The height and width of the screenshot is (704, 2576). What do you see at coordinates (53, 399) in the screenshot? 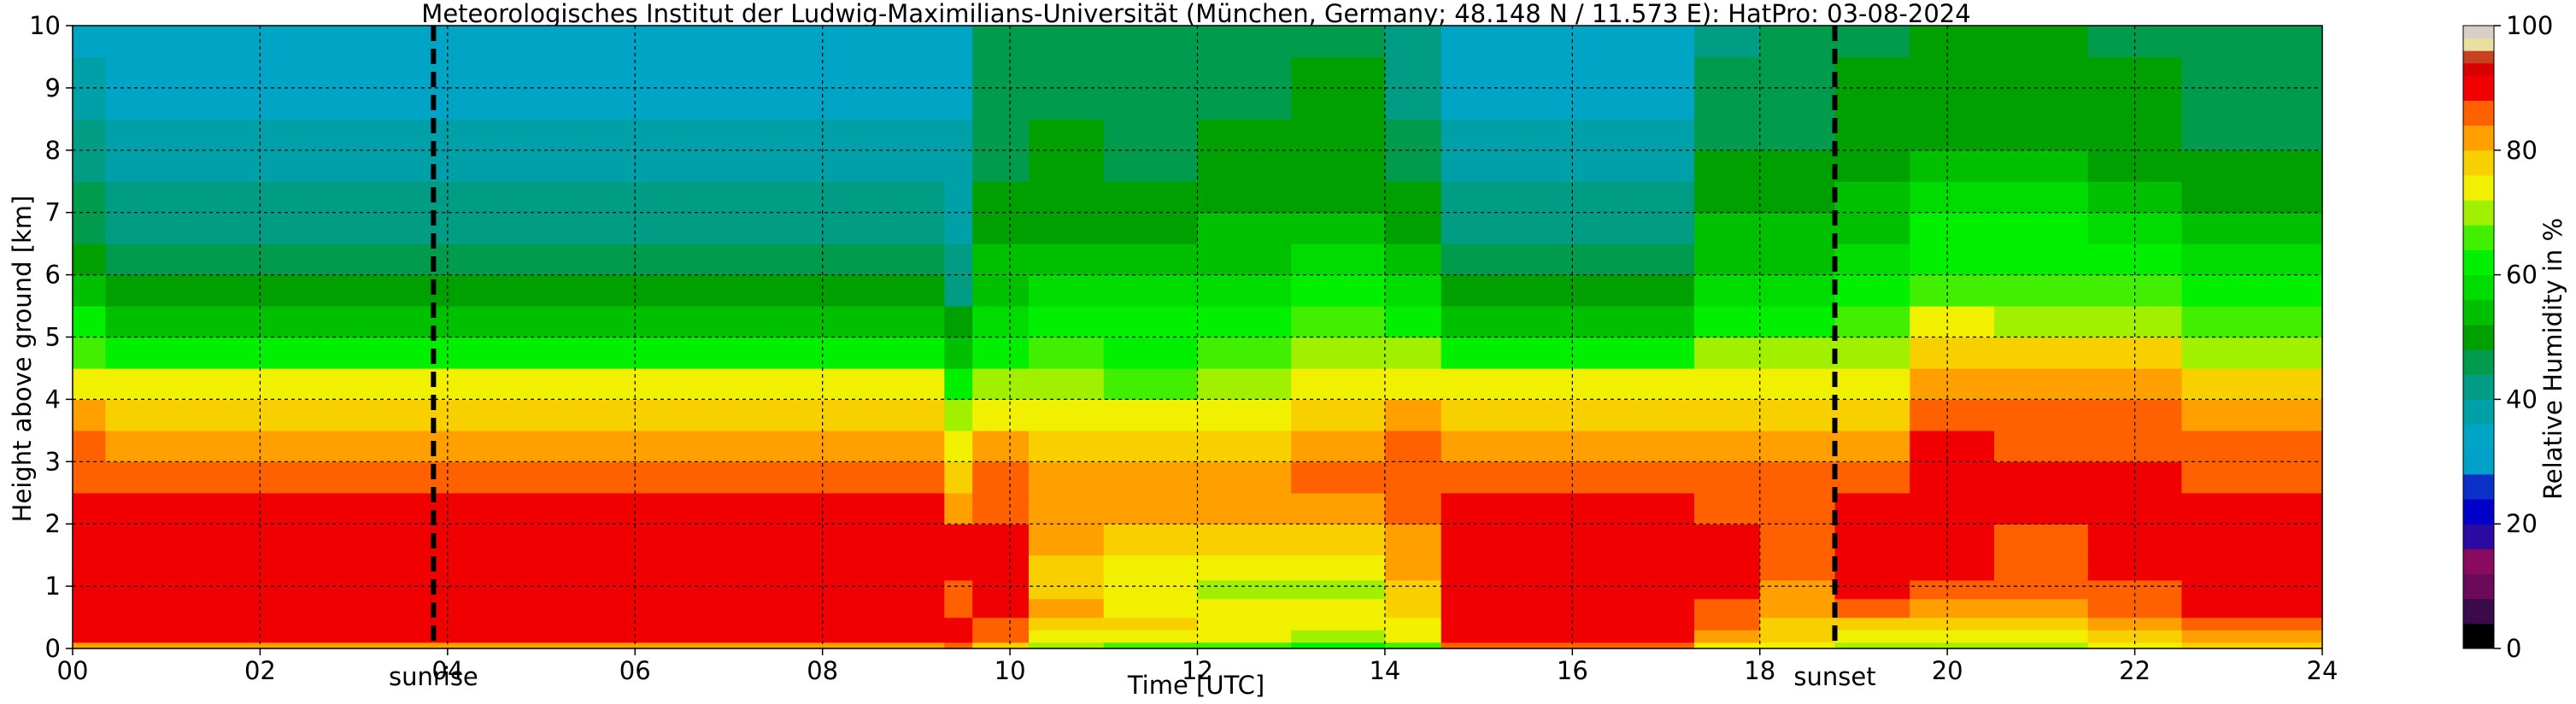
I see `y-tick-label: 4` at bounding box center [53, 399].